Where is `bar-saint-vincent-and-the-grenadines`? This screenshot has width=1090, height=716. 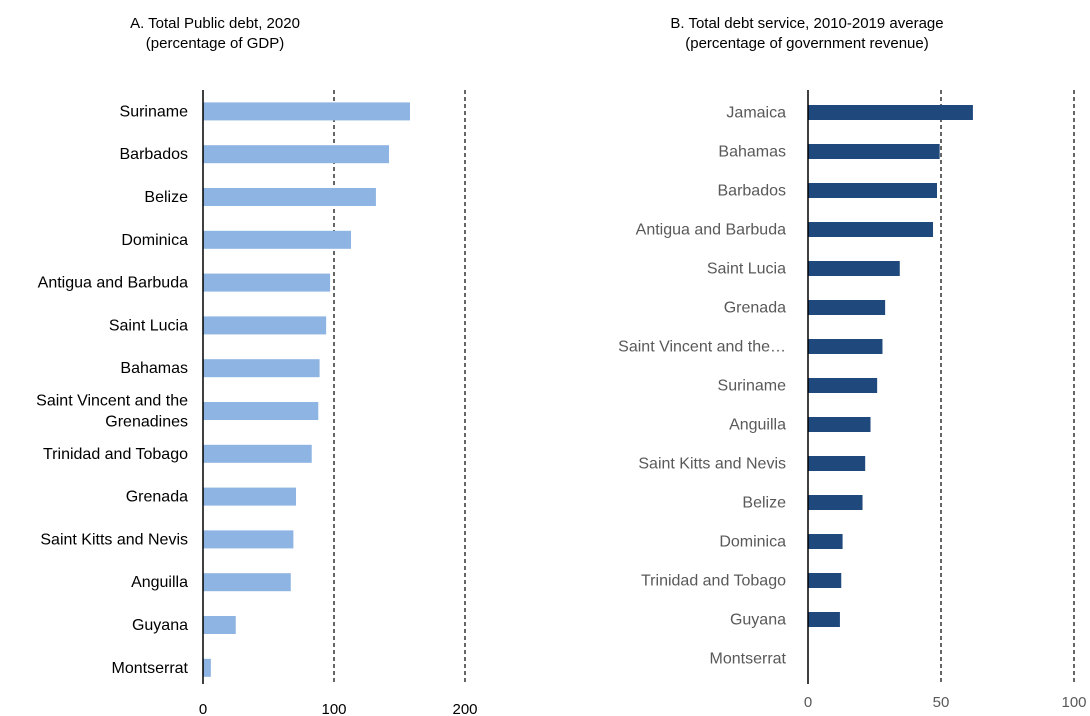 bar-saint-vincent-and-the-grenadines is located at coordinates (261, 411).